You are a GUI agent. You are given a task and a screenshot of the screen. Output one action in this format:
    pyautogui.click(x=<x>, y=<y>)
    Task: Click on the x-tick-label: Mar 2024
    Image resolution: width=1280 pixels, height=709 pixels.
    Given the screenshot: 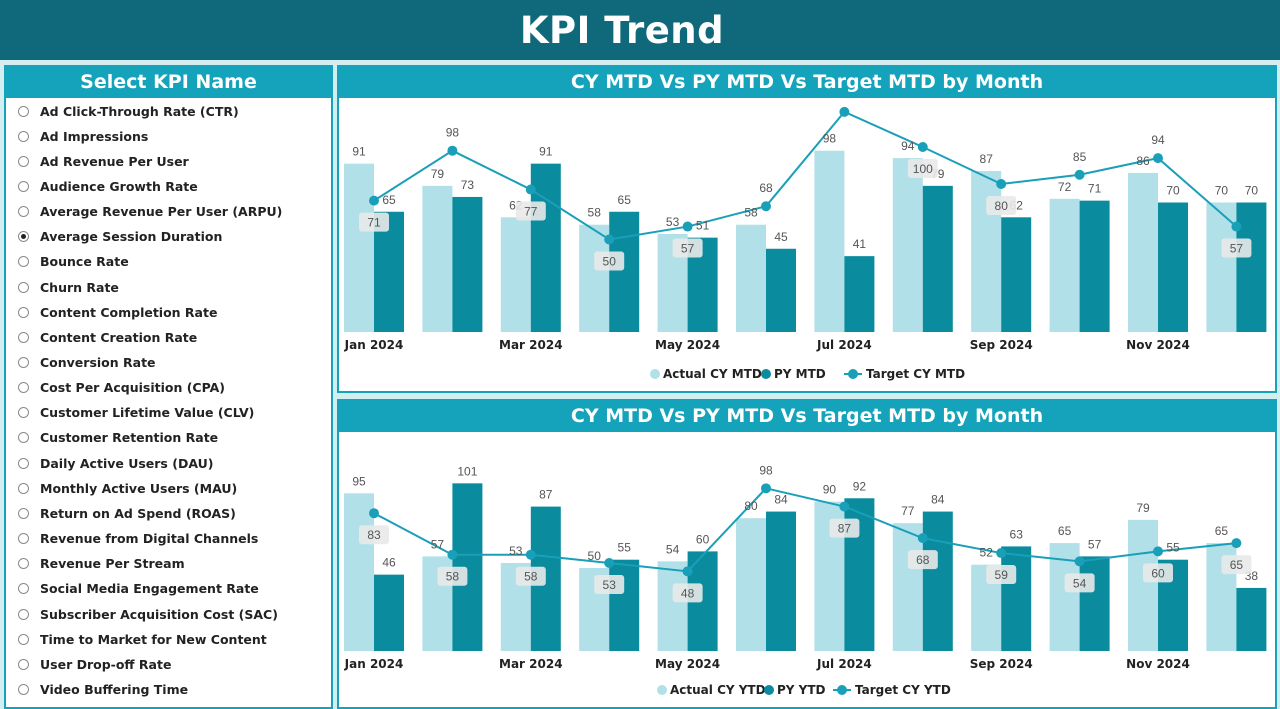 What is the action you would take?
    pyautogui.click(x=531, y=345)
    